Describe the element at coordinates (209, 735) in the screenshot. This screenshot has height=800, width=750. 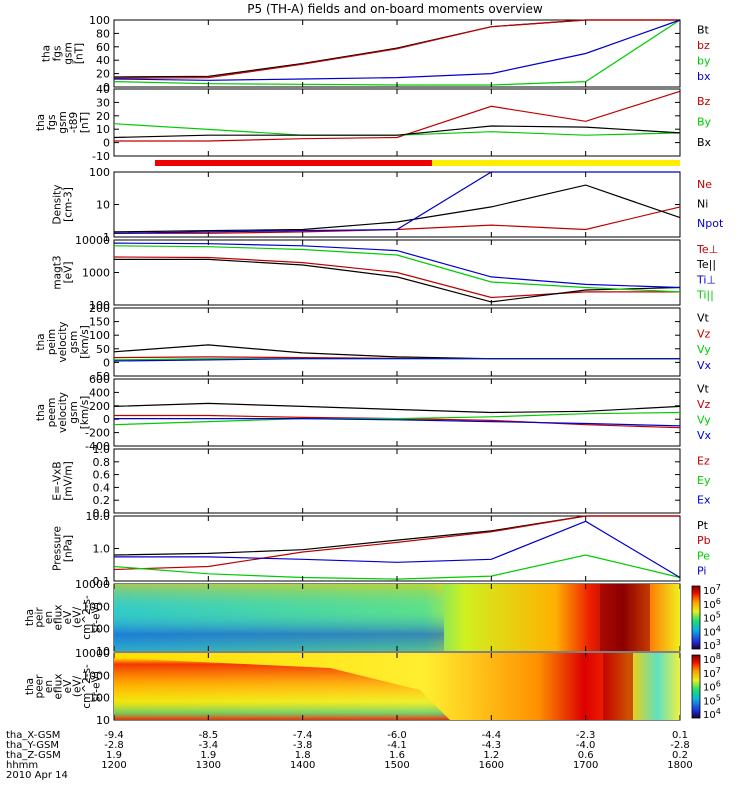
I see `x-tick-label-x: -8.5` at that location.